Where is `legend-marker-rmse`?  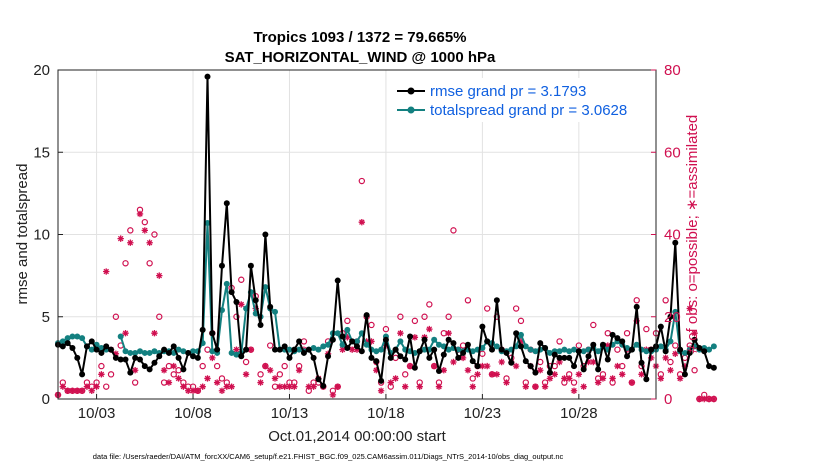
legend-marker-rmse is located at coordinates (411, 91).